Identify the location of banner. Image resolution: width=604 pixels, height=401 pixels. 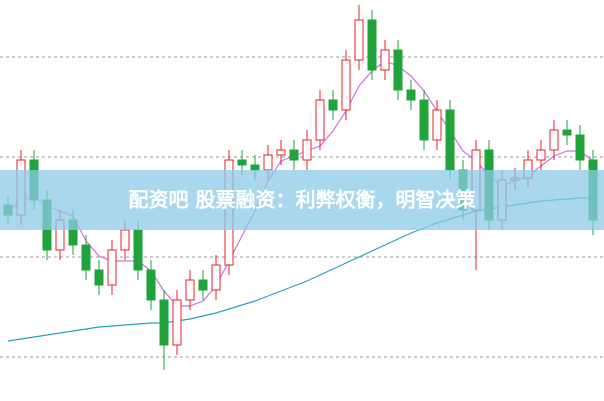
(302, 200).